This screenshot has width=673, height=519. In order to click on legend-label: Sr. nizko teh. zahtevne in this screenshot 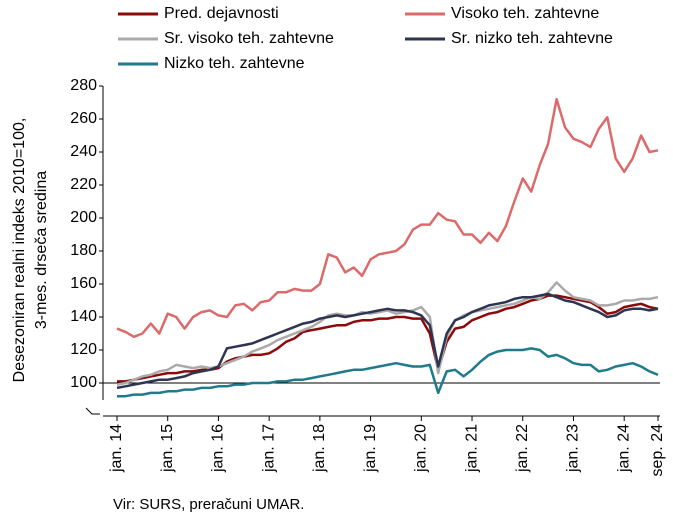, I will do `click(532, 38)`.